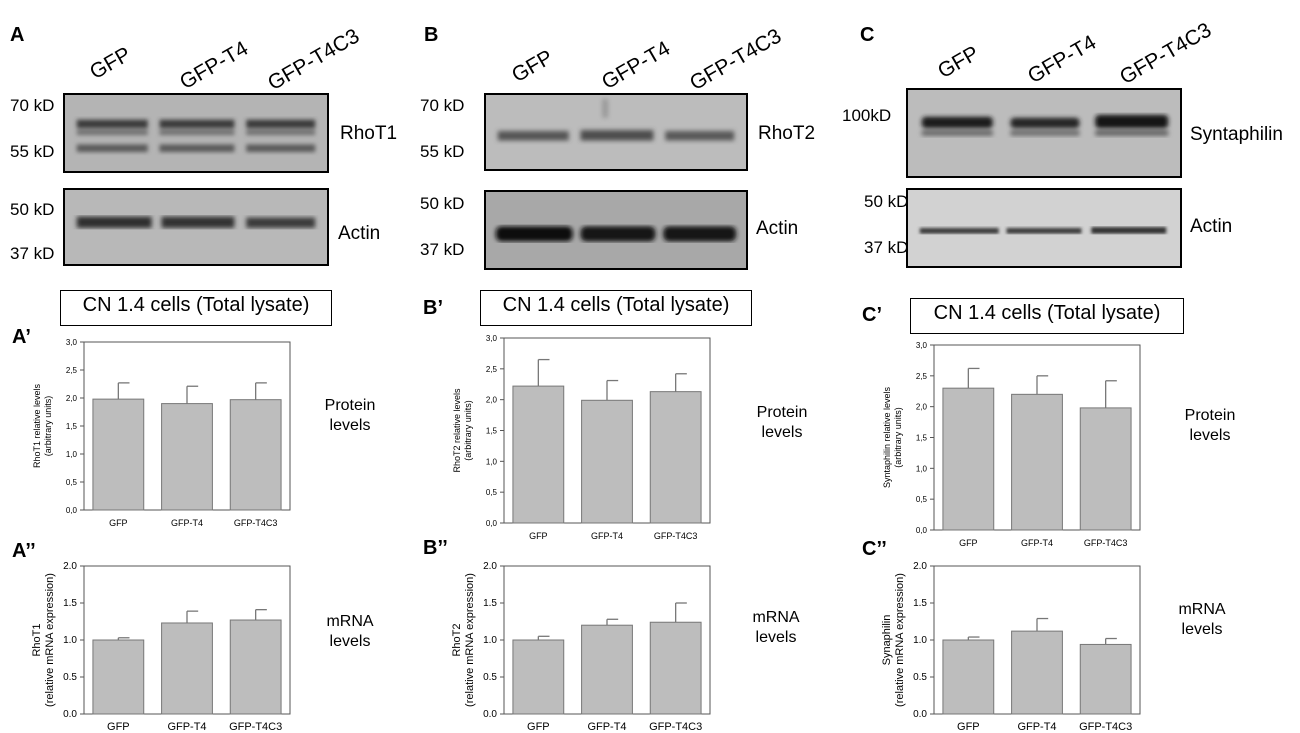  Describe the element at coordinates (110, 63) in the screenshot. I see `lane-label-a-gfp: GFP` at that location.